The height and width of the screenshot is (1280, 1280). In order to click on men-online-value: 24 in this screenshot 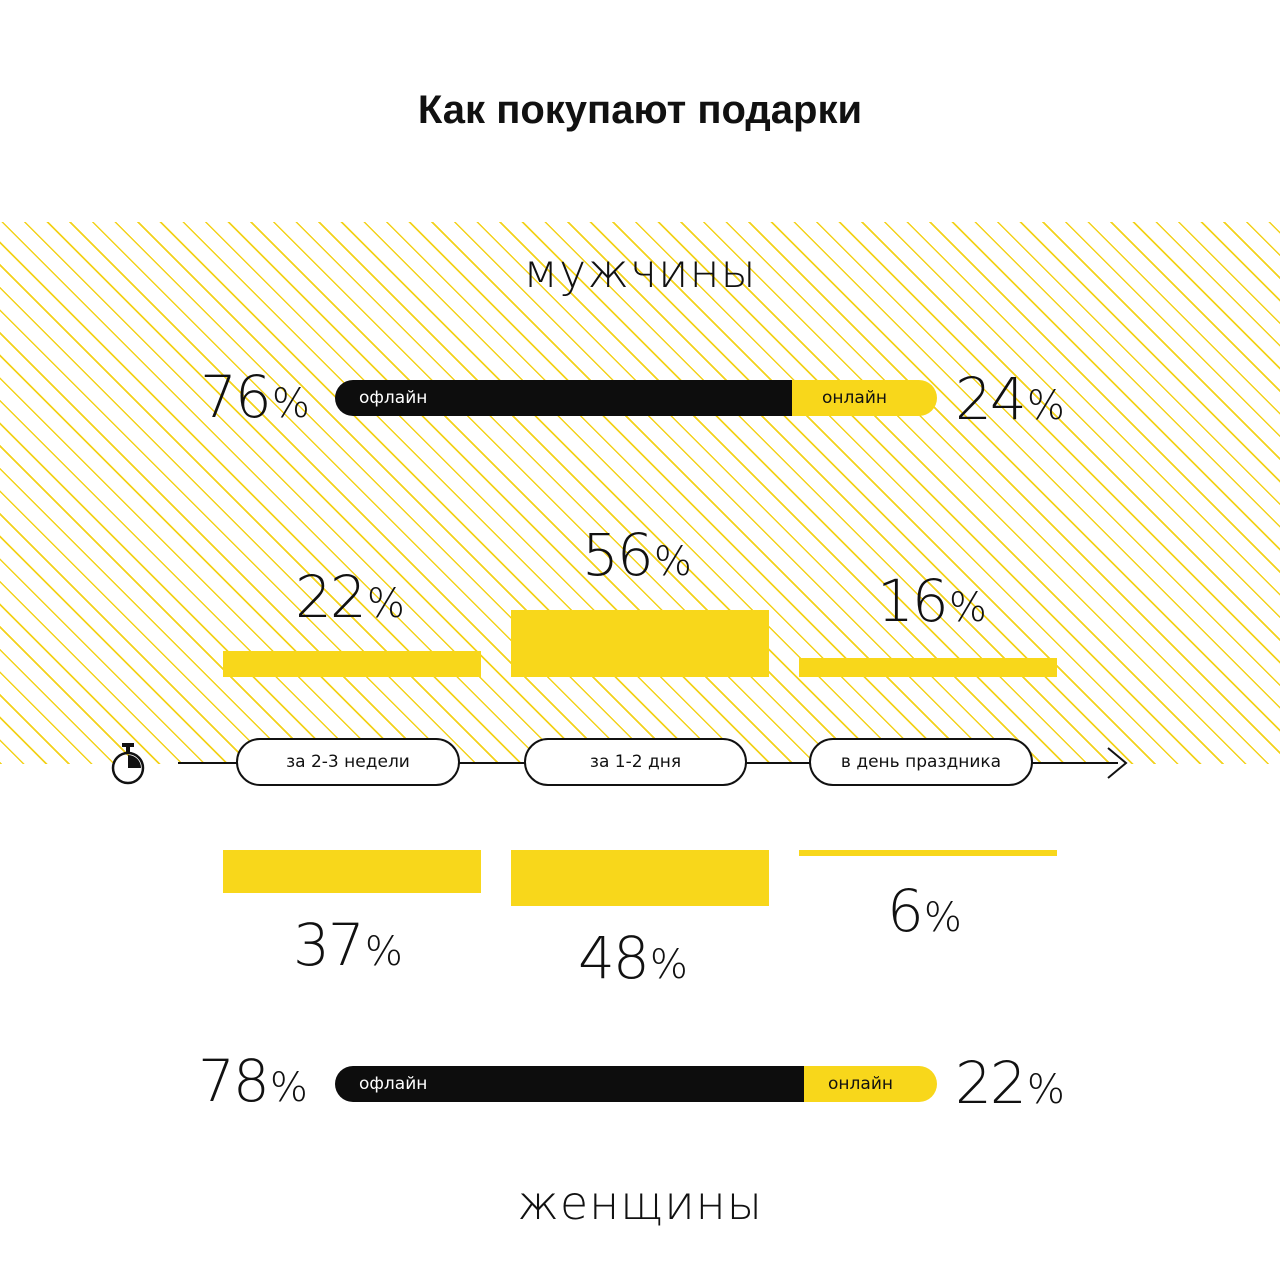, I will do `click(991, 399)`.